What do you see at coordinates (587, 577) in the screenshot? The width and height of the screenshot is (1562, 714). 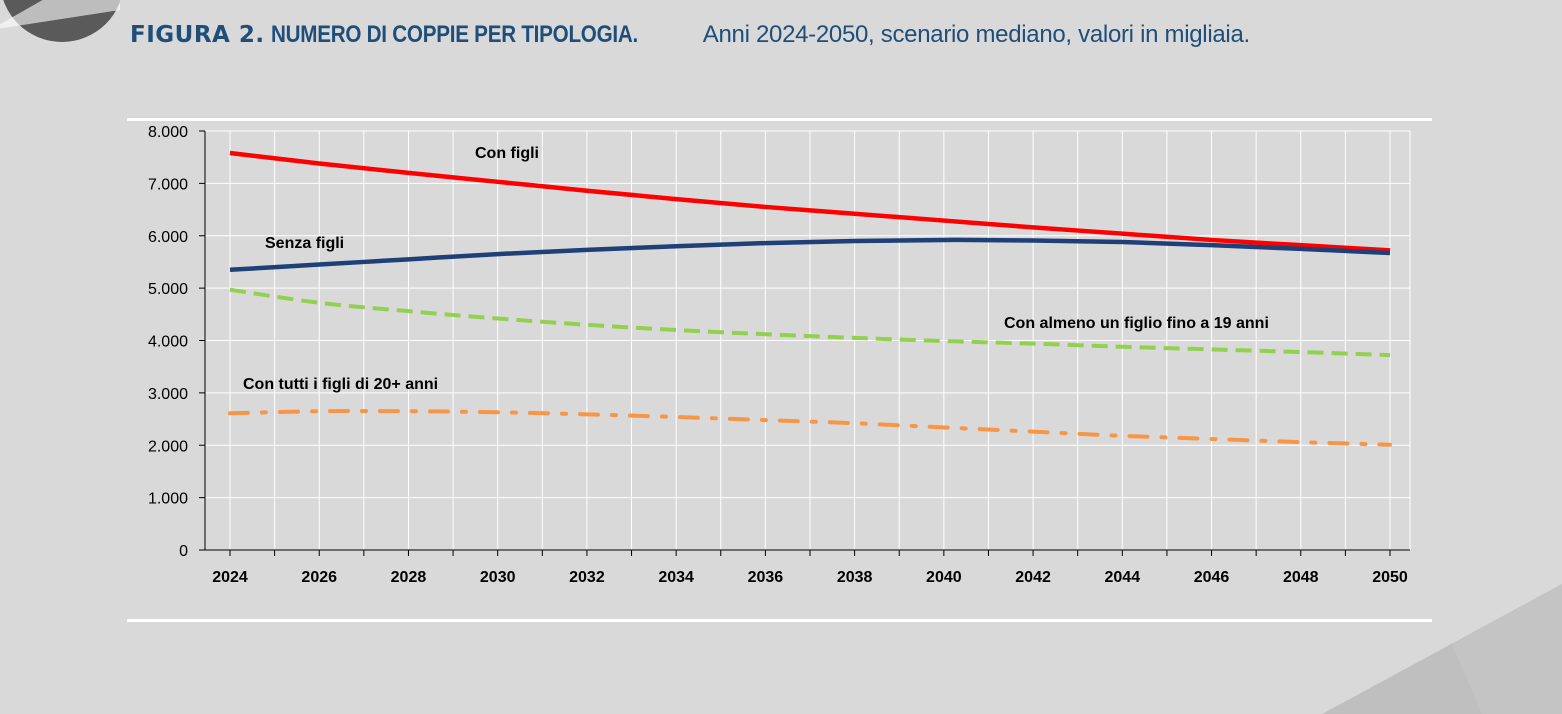 I see `x-tick-label: 2032` at bounding box center [587, 577].